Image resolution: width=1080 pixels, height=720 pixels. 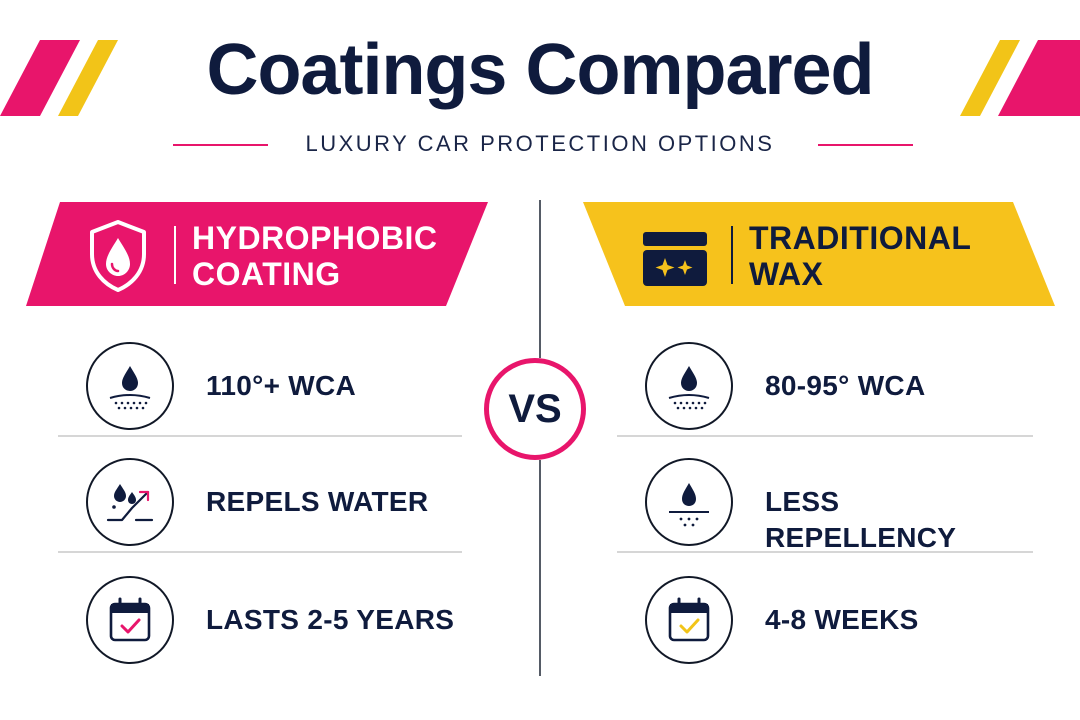 I want to click on decorative-stripes-right, so click(x=1020, y=78).